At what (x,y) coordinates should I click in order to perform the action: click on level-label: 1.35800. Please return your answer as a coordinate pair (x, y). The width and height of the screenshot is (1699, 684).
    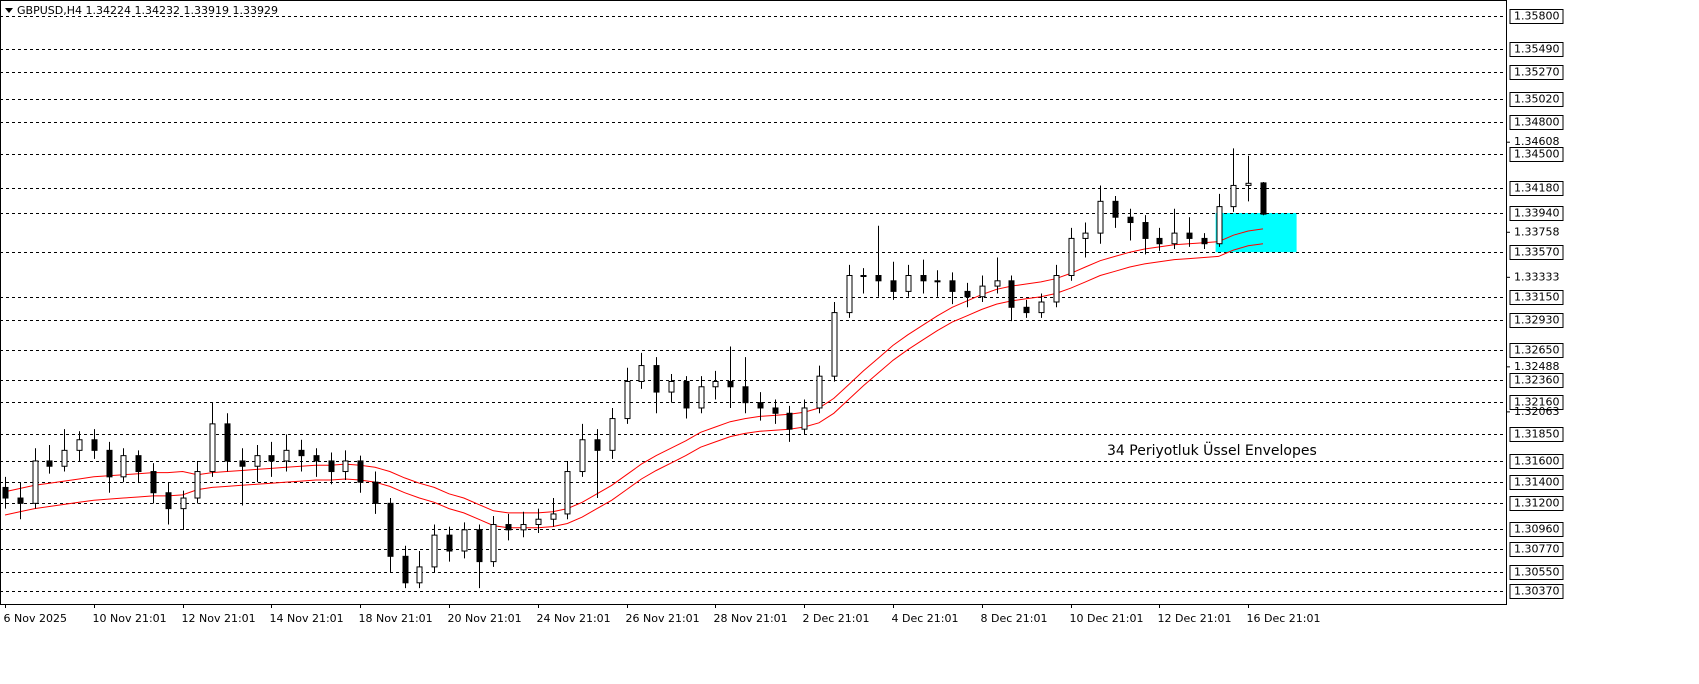
    Looking at the image, I should click on (1537, 16).